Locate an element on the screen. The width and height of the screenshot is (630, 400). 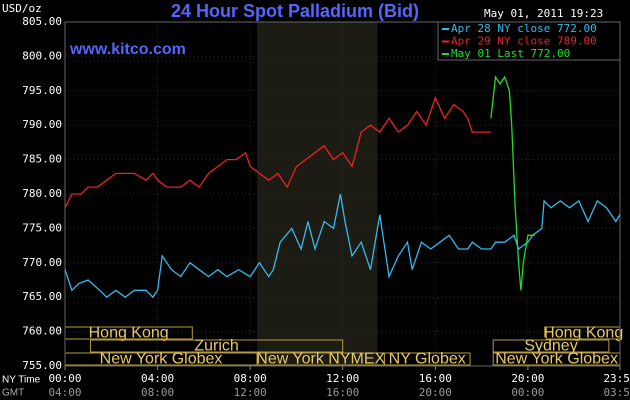
session-label: NY Globex is located at coordinates (427, 359).